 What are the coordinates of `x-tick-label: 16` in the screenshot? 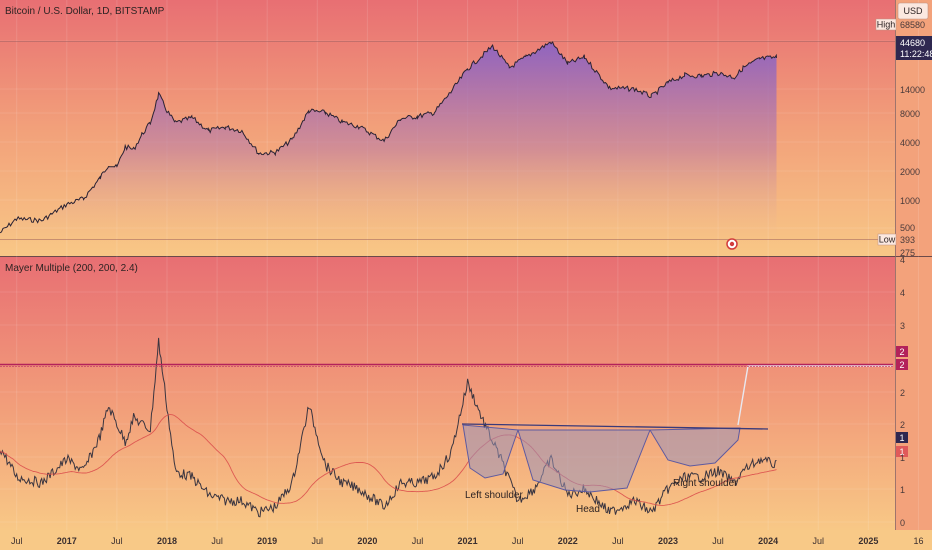 It's located at (918, 541).